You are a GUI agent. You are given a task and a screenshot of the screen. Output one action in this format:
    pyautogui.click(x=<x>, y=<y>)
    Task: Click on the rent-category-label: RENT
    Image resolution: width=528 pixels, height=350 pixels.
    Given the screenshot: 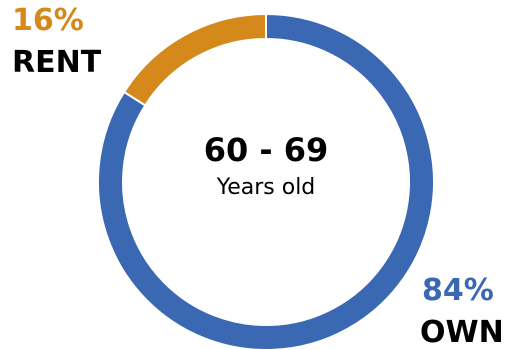 What is the action you would take?
    pyautogui.click(x=57, y=62)
    